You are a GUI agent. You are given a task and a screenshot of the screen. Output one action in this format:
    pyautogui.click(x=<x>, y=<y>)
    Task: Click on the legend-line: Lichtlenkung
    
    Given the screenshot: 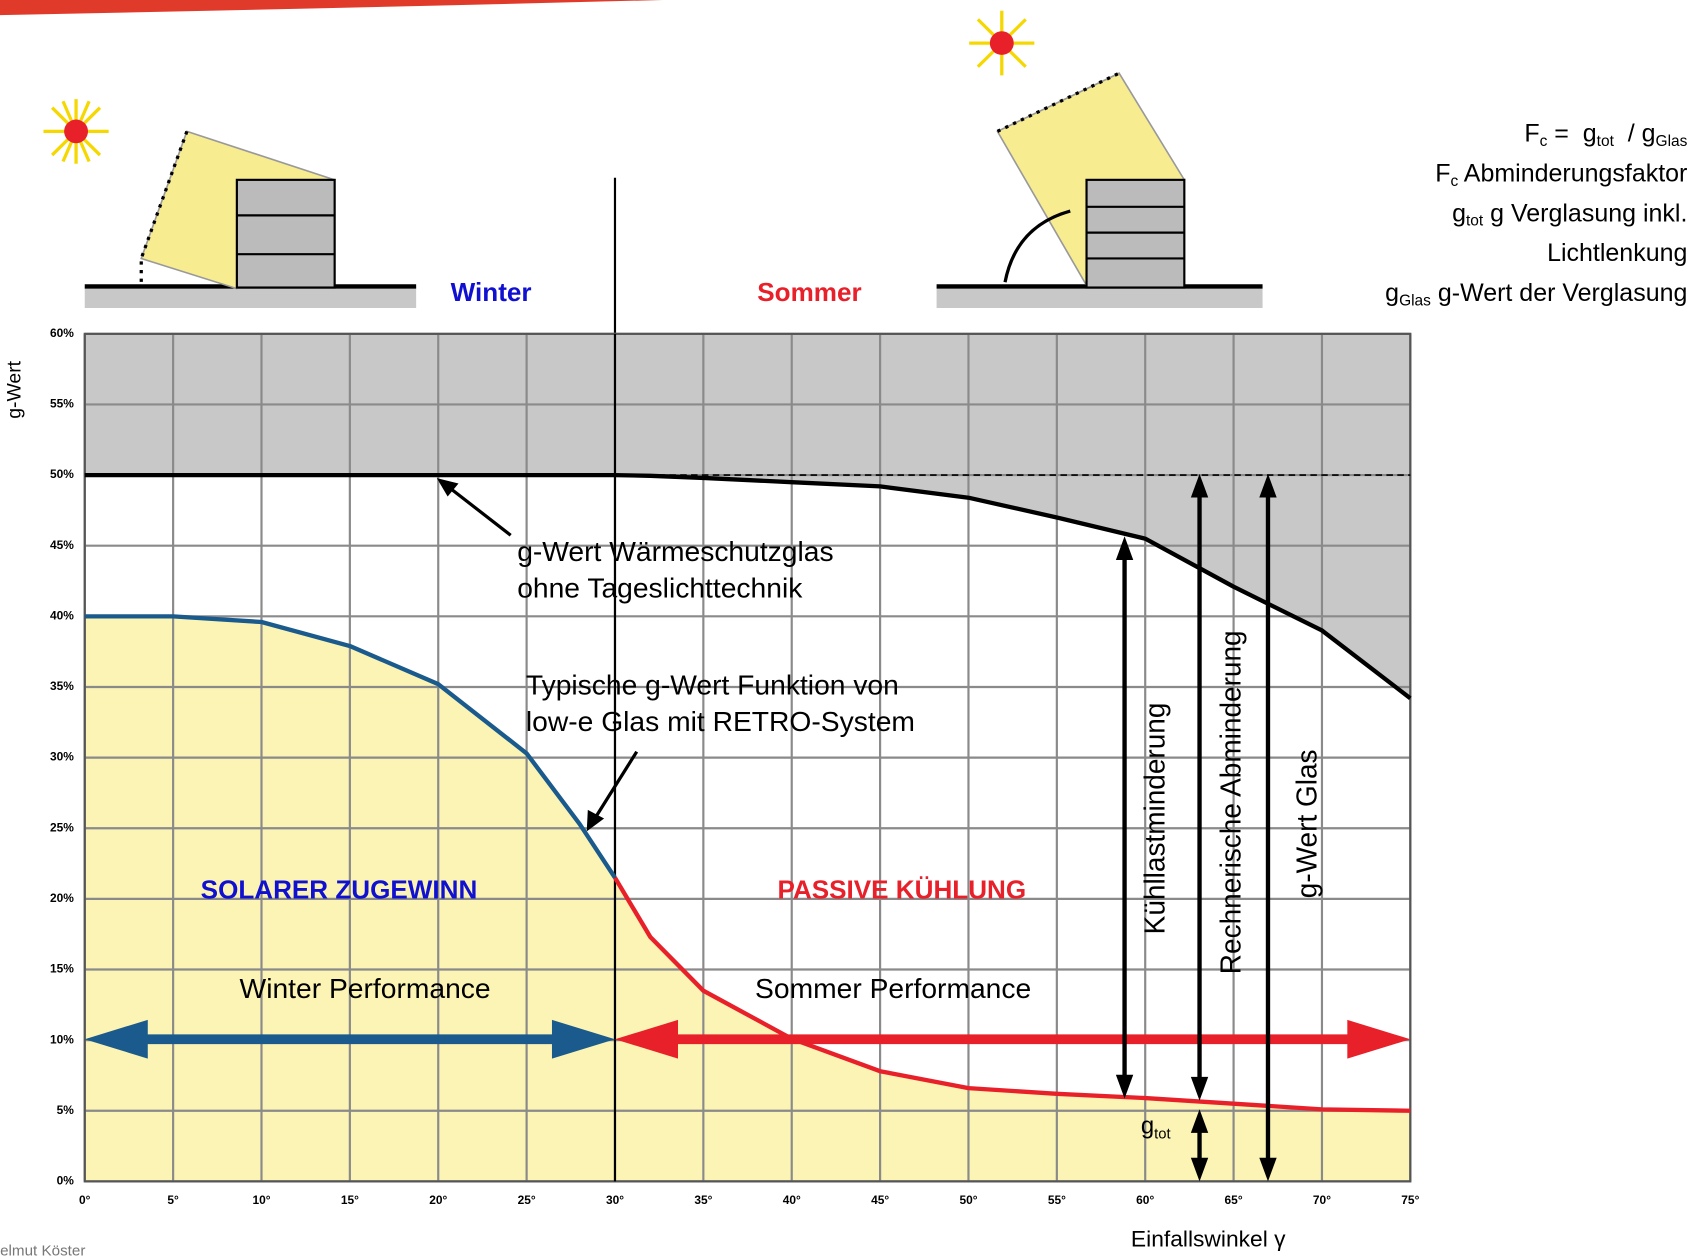 What is the action you would take?
    pyautogui.click(x=1617, y=253)
    